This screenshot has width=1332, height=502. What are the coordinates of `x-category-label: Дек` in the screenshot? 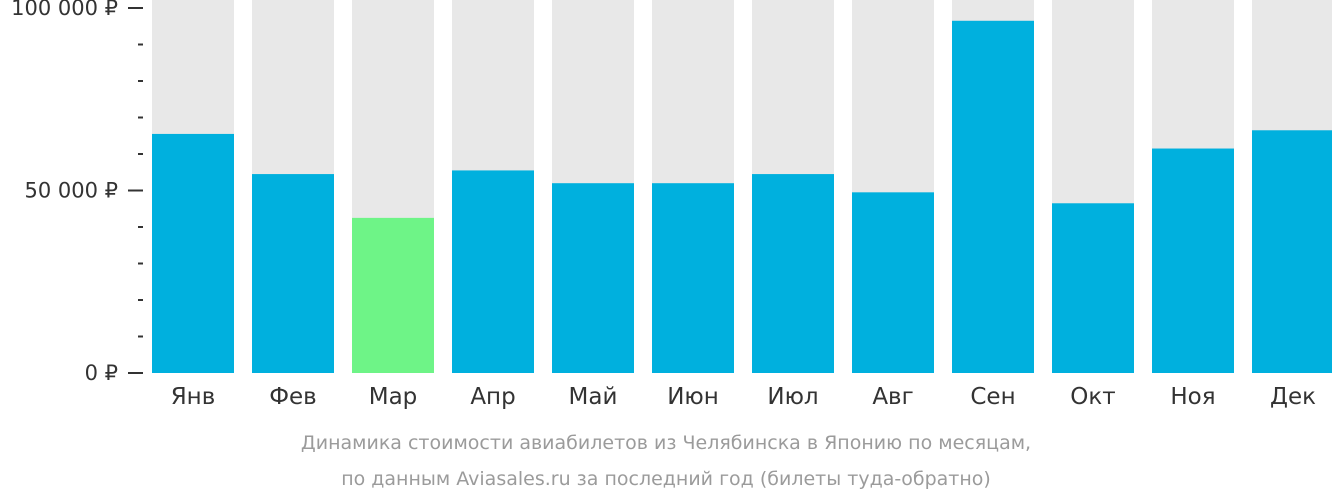 It's located at (1293, 397).